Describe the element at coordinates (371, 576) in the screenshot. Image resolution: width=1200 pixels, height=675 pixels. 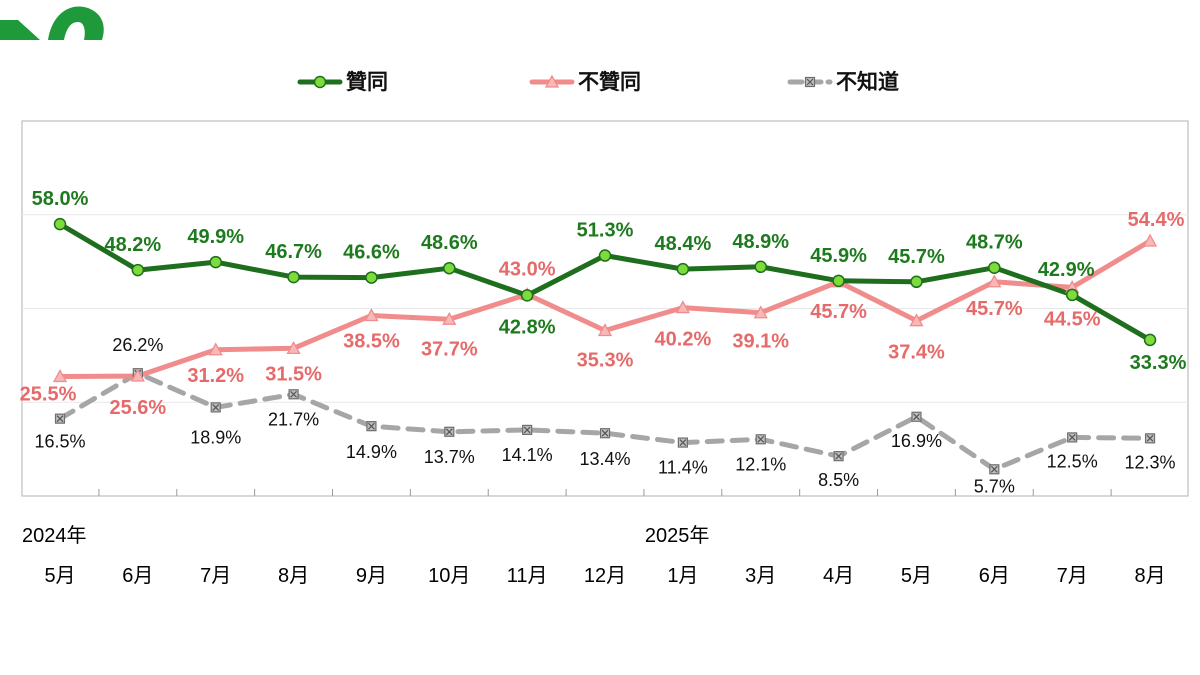
I see `x-tick-label: 9月` at that location.